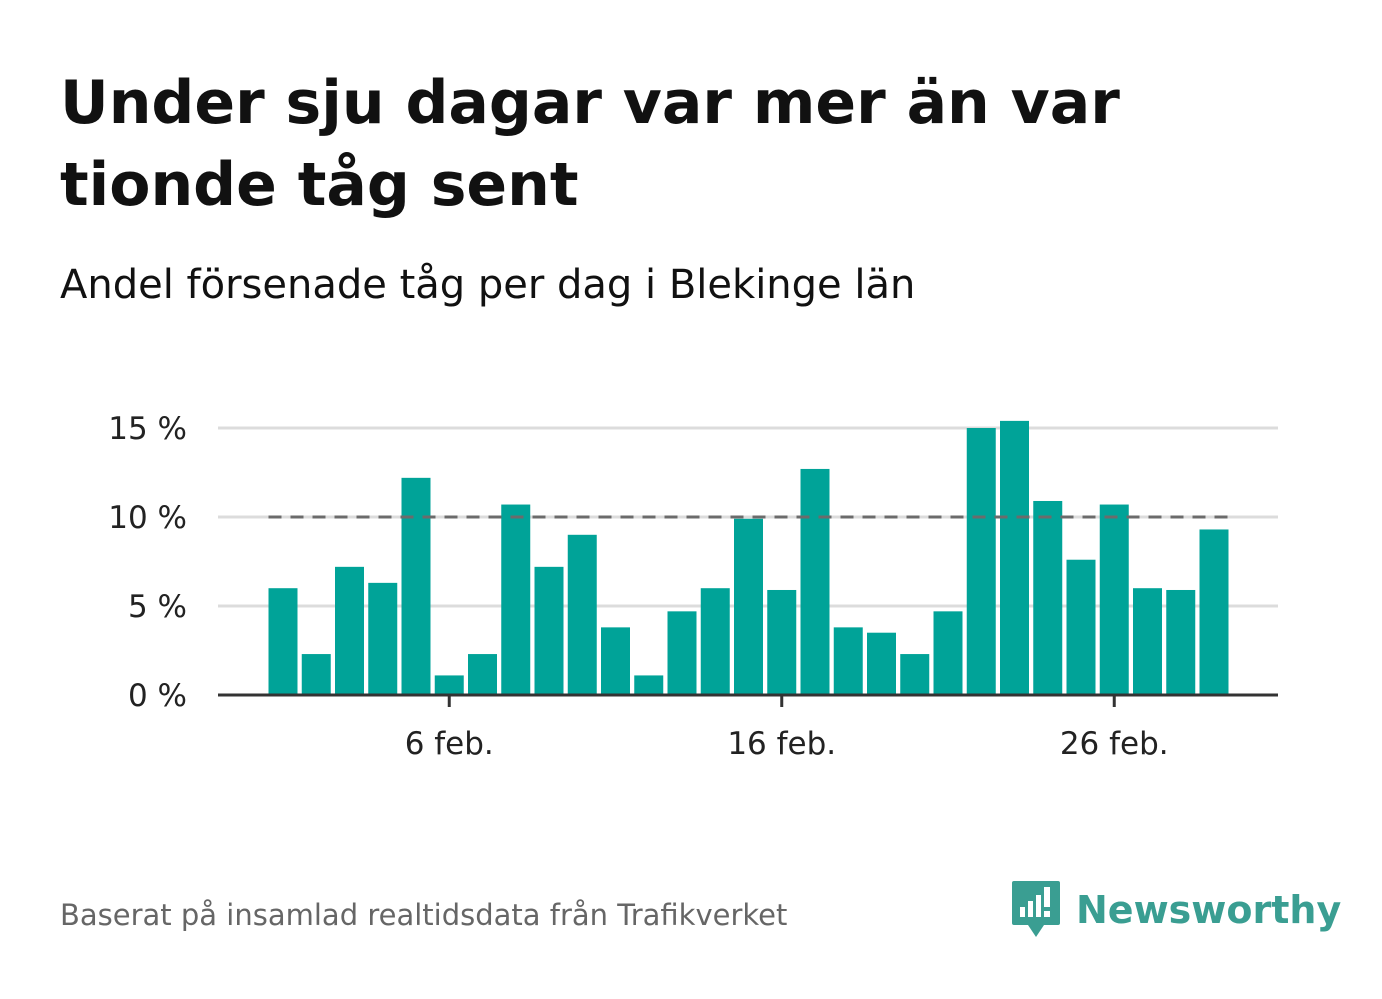 Image resolution: width=1382 pixels, height=999 pixels. What do you see at coordinates (449, 744) in the screenshot?
I see `x-tick-label: 6 feb.` at bounding box center [449, 744].